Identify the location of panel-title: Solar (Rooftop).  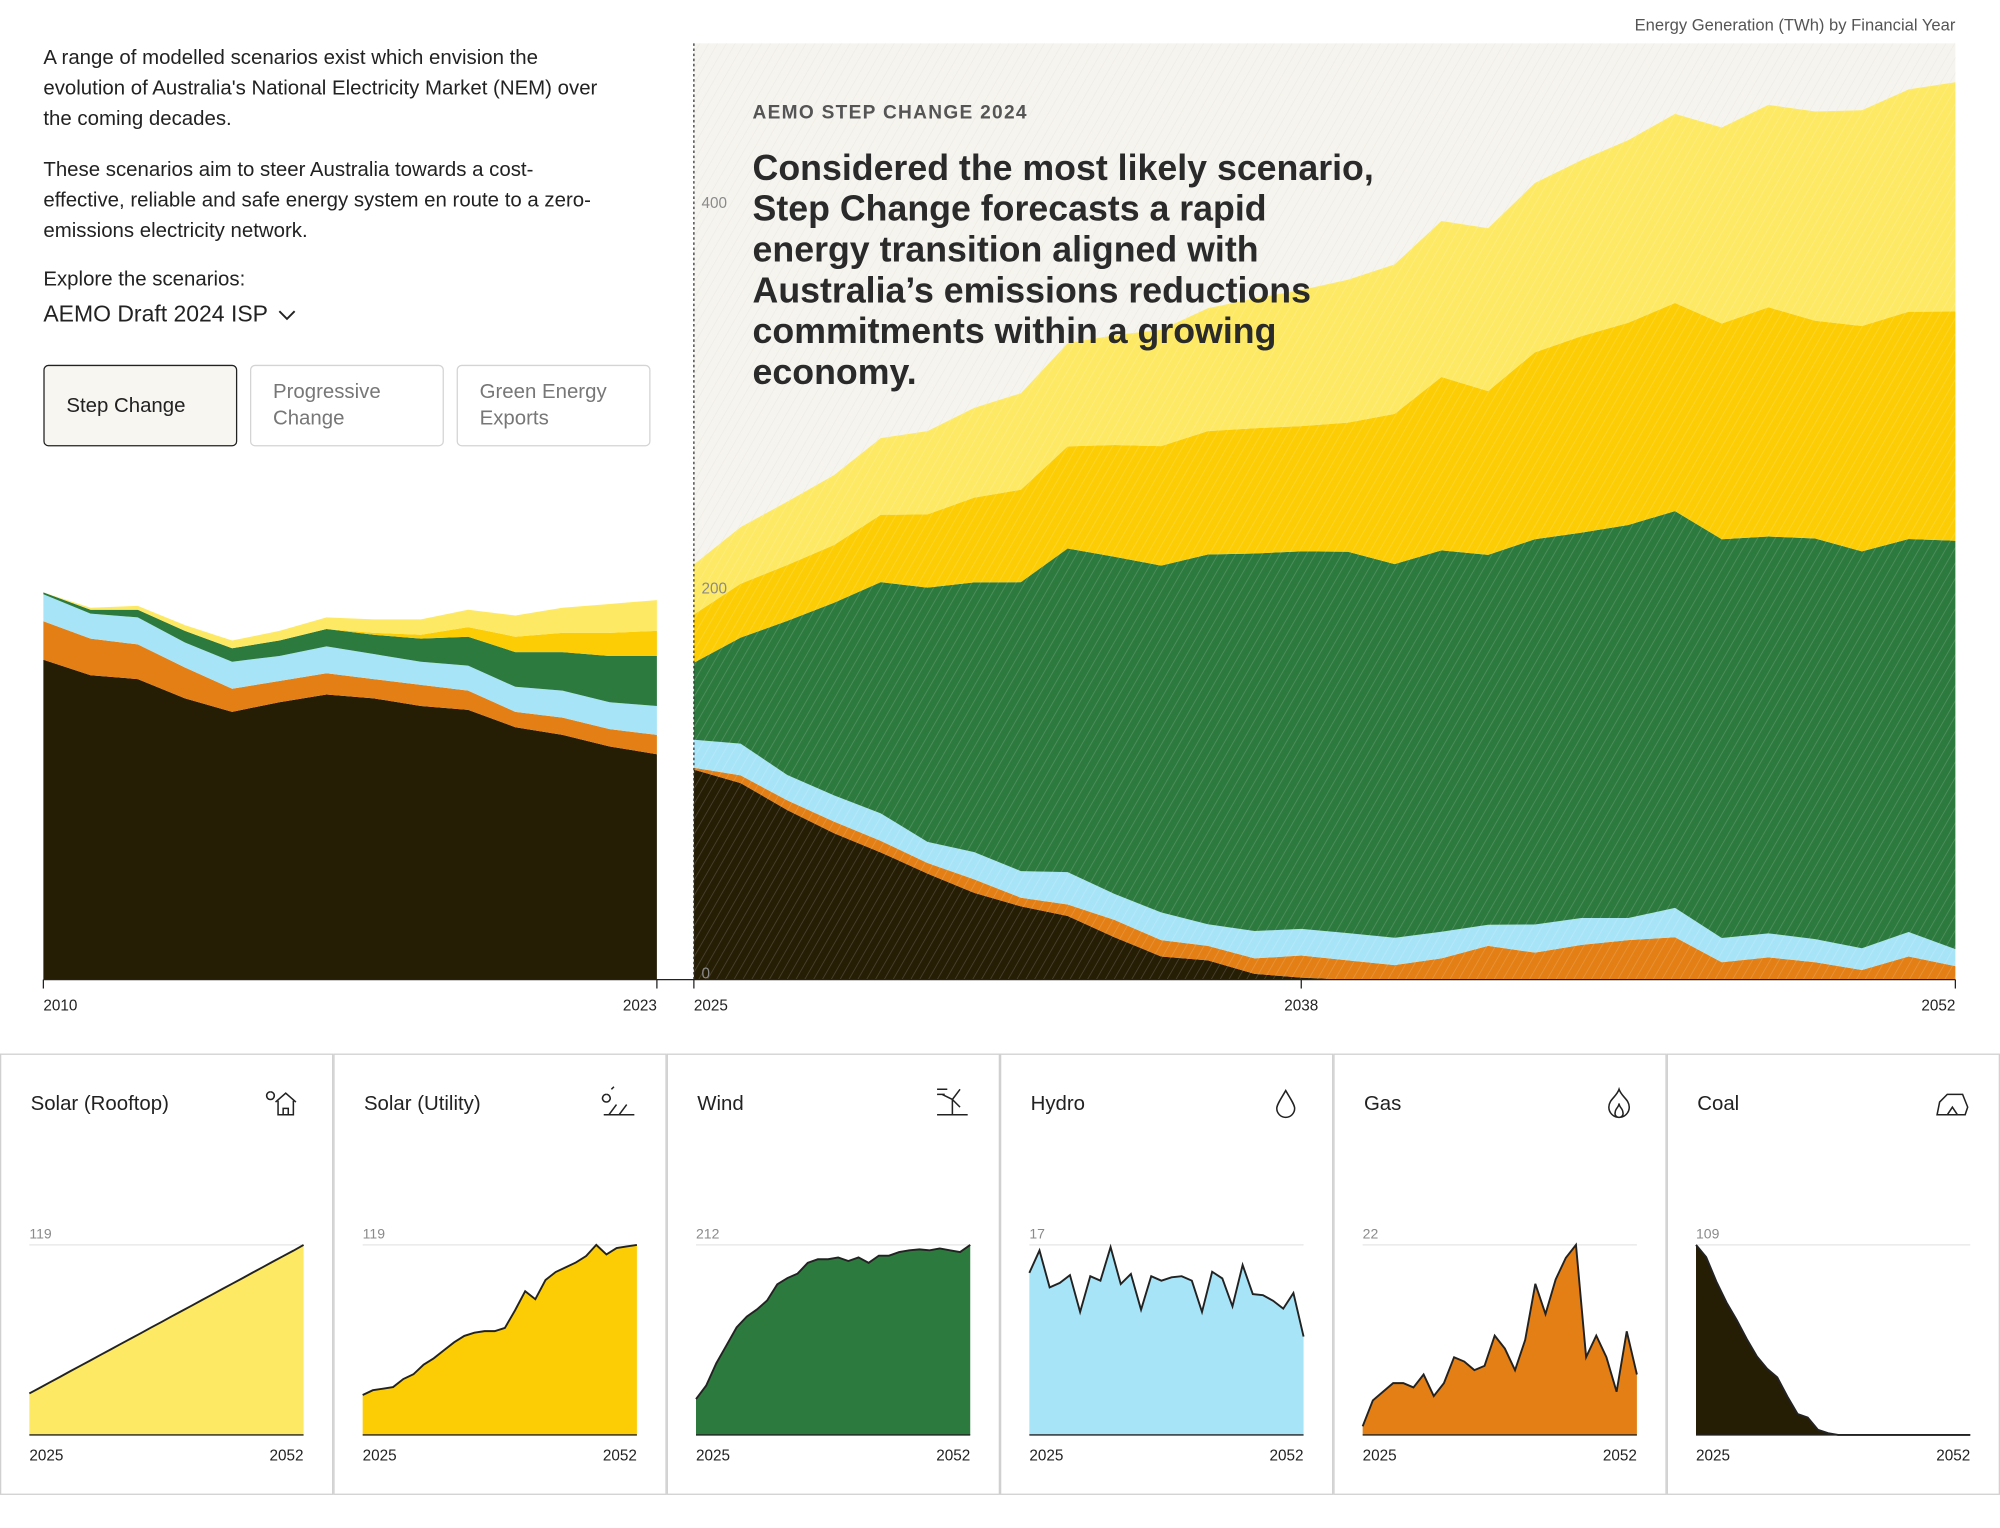
(100, 1104).